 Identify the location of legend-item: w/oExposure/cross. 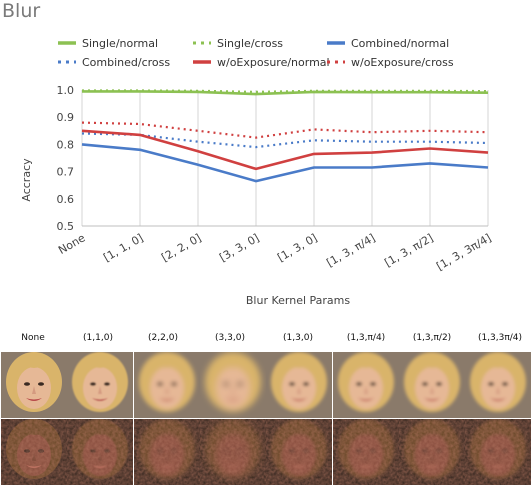
(390, 62).